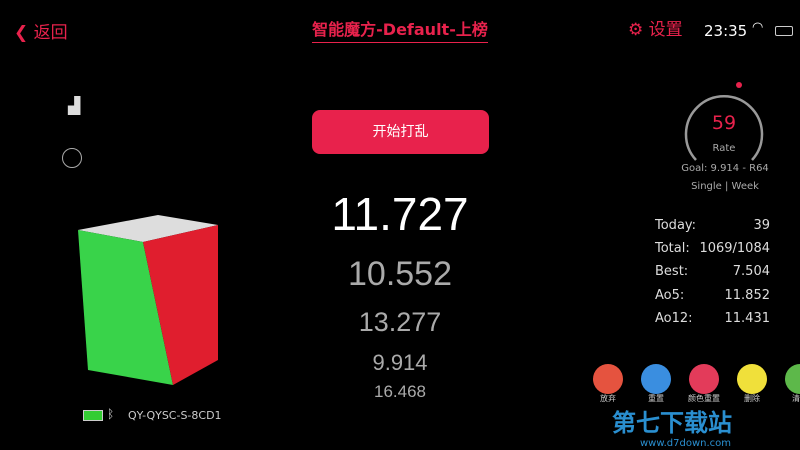 The image size is (800, 450). I want to click on settings-button: ⚙ 设置, so click(655, 30).